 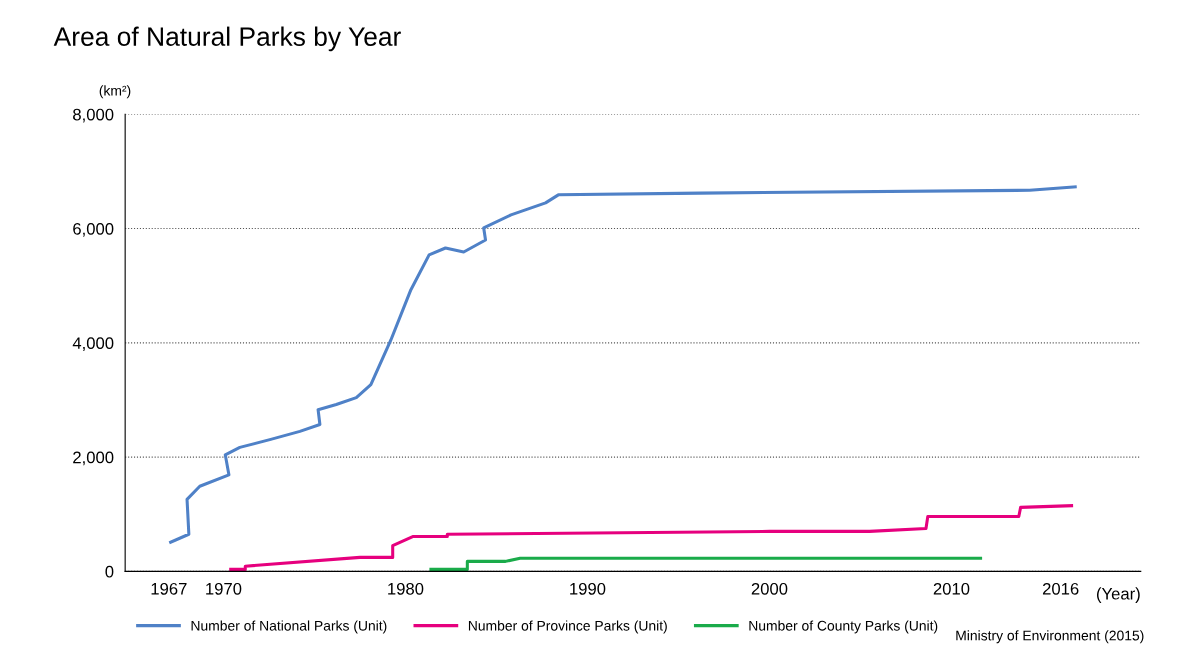 I want to click on x-tick-label: 1990, so click(x=588, y=588).